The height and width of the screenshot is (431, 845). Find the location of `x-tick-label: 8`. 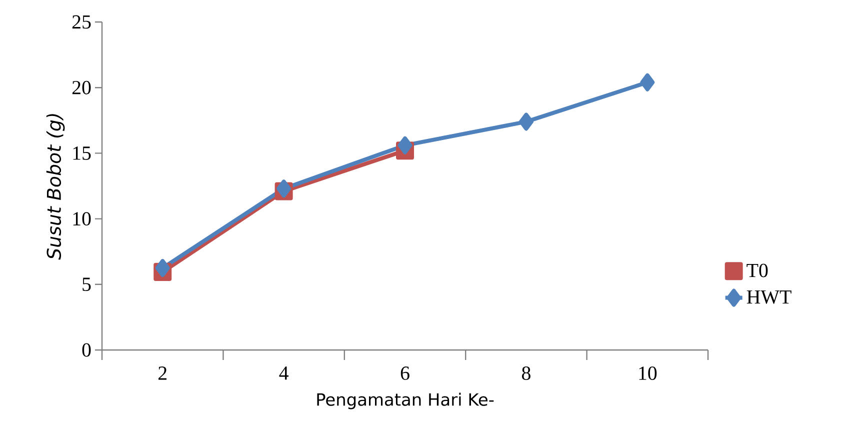

x-tick-label: 8 is located at coordinates (526, 373).